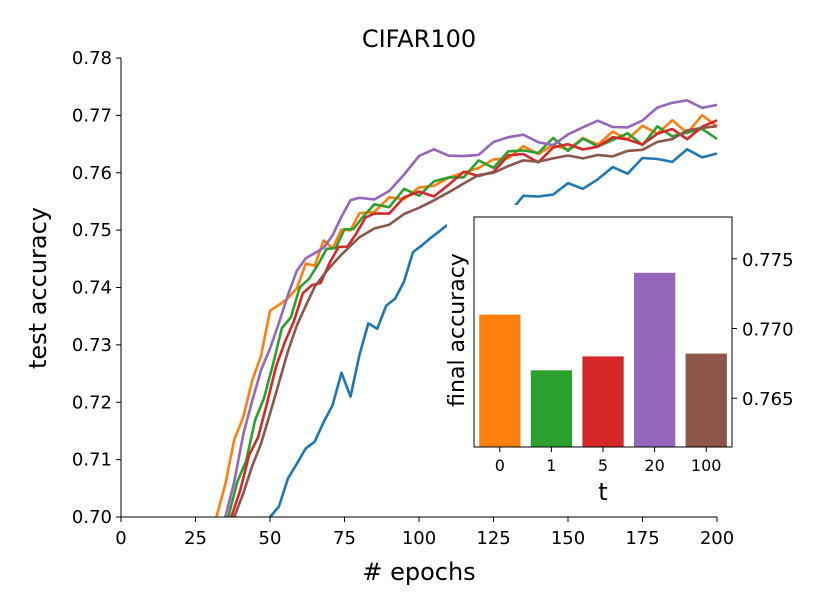 The width and height of the screenshot is (830, 610). What do you see at coordinates (603, 465) in the screenshot?
I see `inset-x-tick-label: 5` at bounding box center [603, 465].